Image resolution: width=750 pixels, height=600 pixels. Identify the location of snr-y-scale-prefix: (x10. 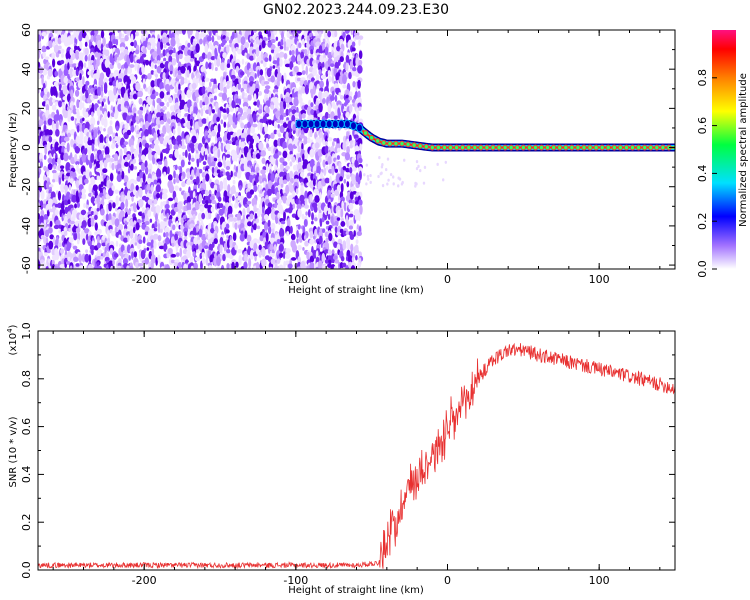
(13, 344).